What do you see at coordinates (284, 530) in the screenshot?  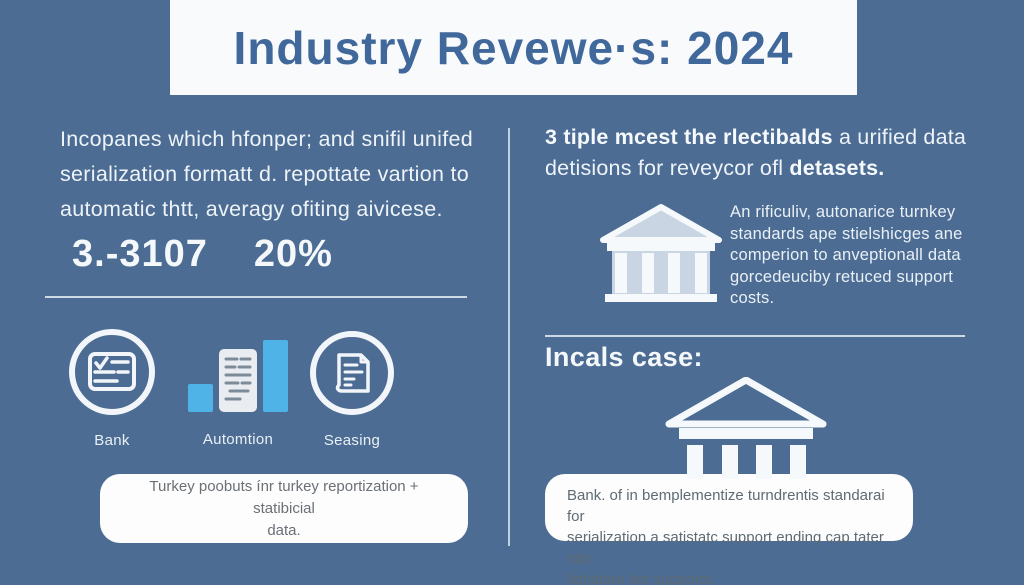 I see `note-line: data.` at bounding box center [284, 530].